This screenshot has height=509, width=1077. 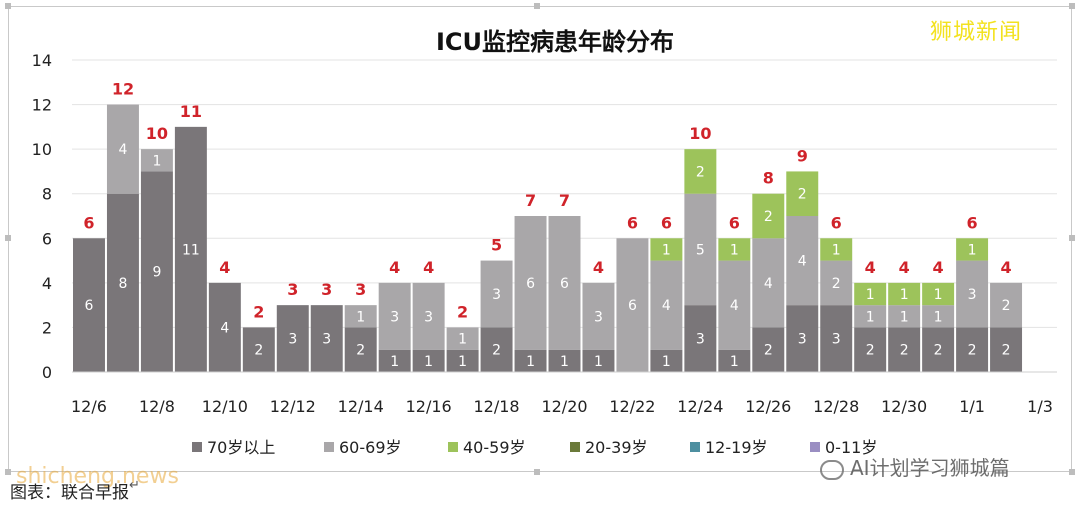 I want to click on resize-handle-bottom, so click(x=537, y=472).